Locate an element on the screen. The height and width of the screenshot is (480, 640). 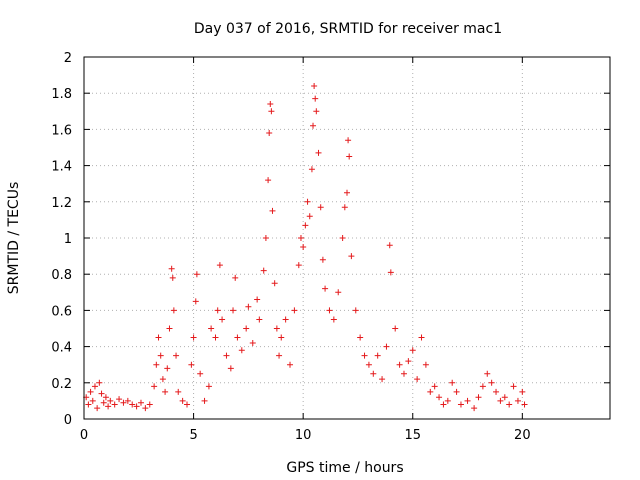
y-tick-label: 0.2 is located at coordinates (61, 384).